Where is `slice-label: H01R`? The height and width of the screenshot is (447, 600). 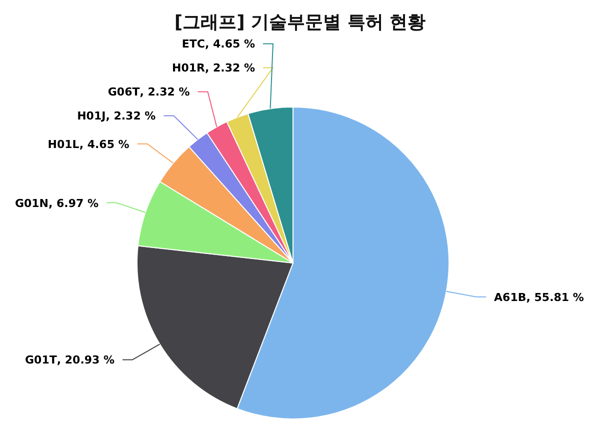 slice-label: H01R is located at coordinates (189, 68).